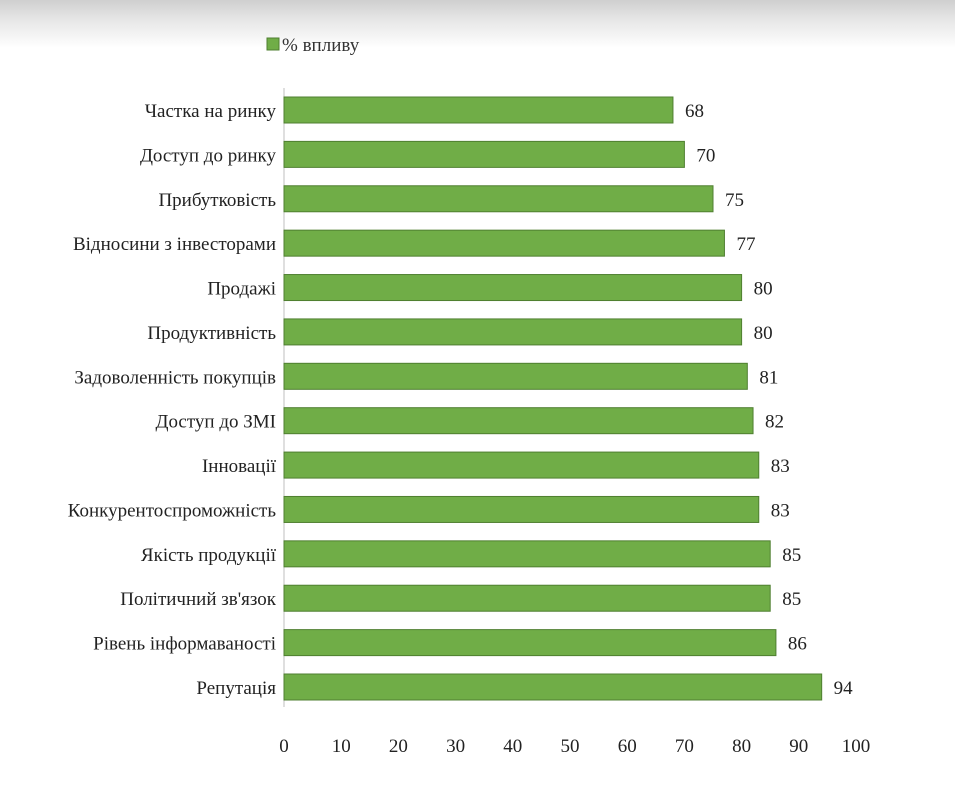  I want to click on legend: % впливу, so click(313, 45).